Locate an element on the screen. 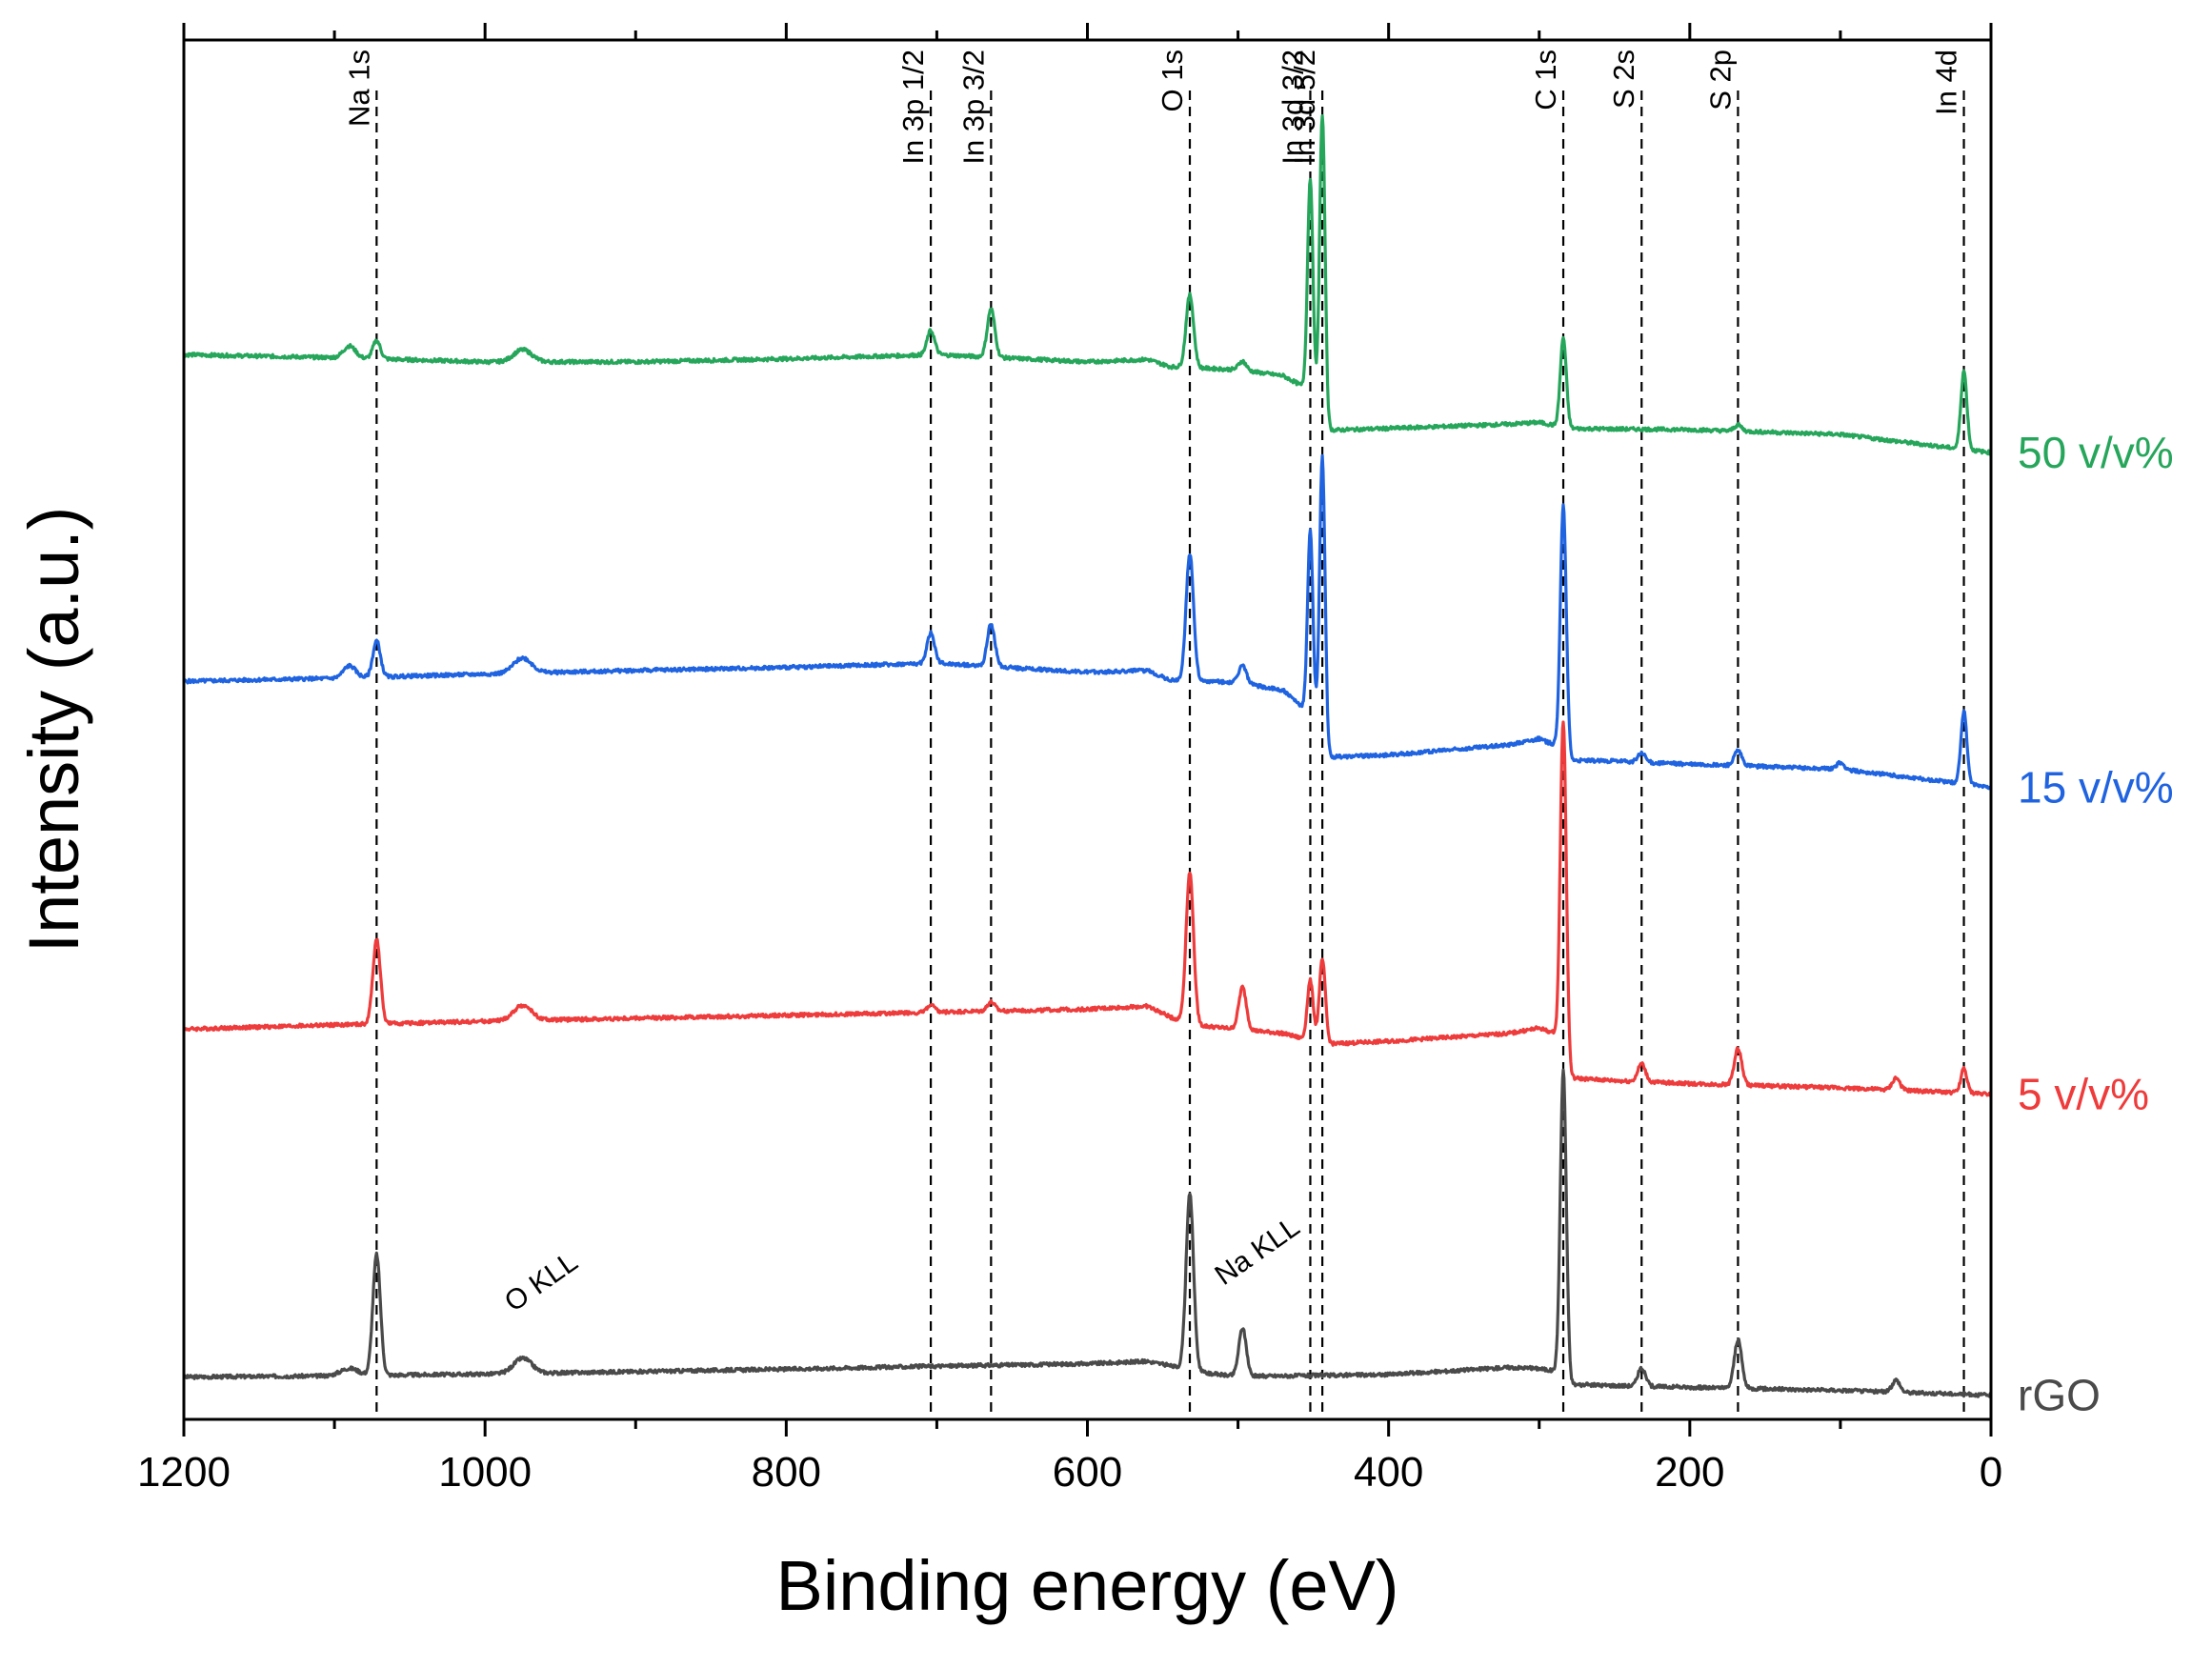 The width and height of the screenshot is (2212, 1668). annotation-label: O KLL is located at coordinates (541, 1282).